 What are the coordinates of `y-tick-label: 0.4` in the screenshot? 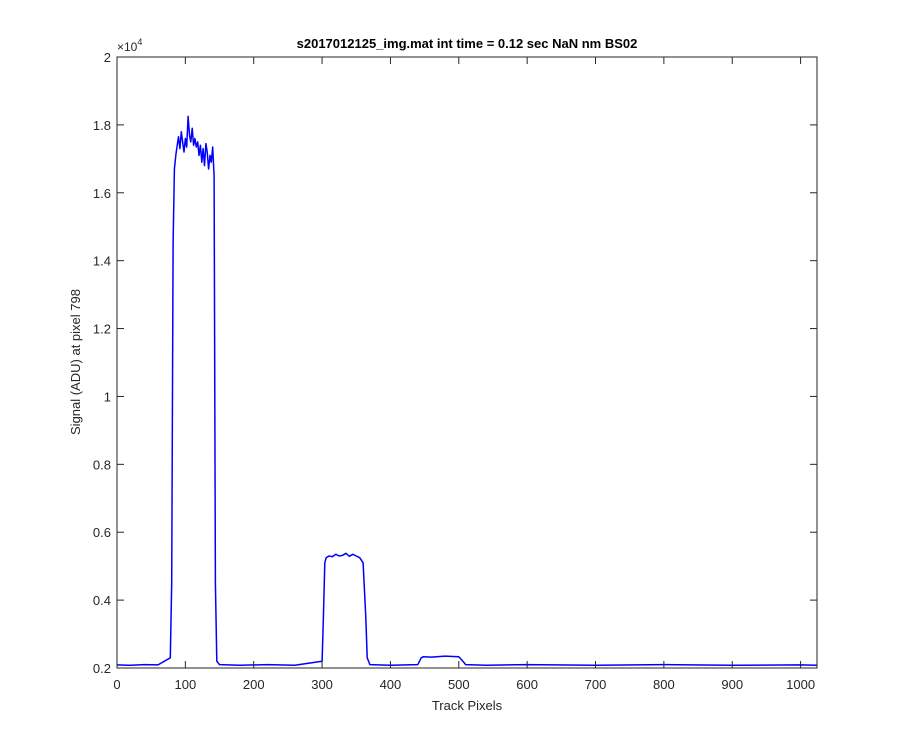 It's located at (102, 600).